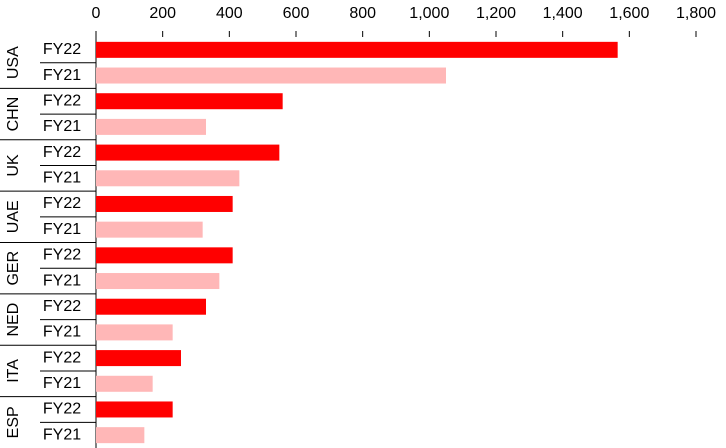  What do you see at coordinates (13, 268) in the screenshot?
I see `group-label: GER` at bounding box center [13, 268].